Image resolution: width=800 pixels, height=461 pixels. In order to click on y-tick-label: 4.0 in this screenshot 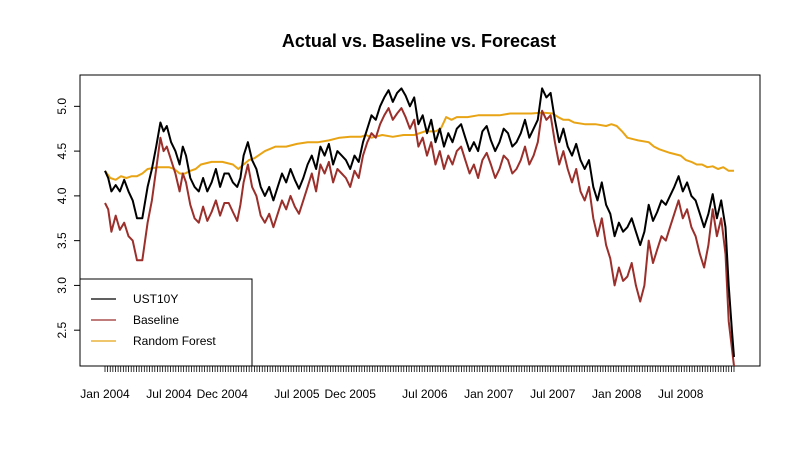, I will do `click(62, 195)`.